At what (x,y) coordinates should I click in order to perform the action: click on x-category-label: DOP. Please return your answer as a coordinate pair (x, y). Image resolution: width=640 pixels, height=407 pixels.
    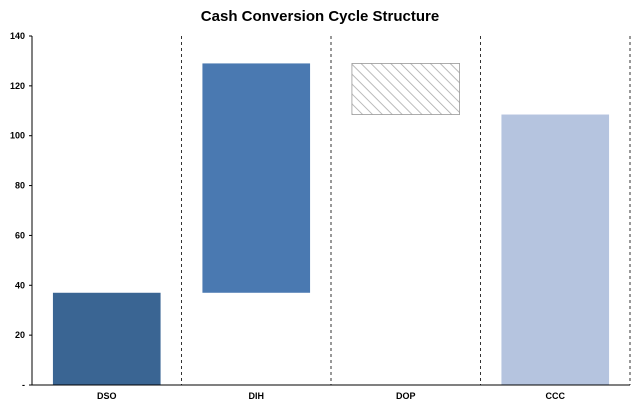
    Looking at the image, I should click on (406, 396).